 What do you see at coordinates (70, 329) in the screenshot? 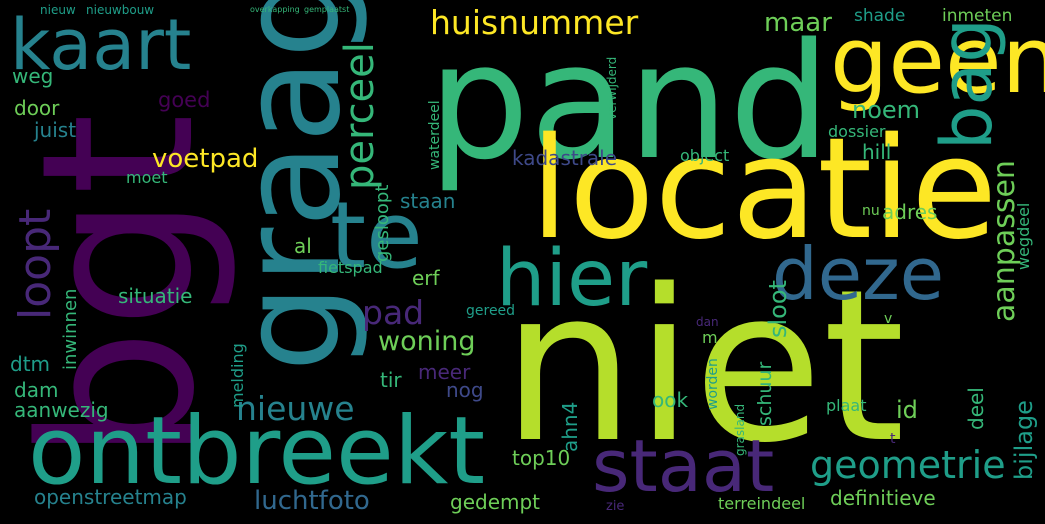
I see `word-inwinnen: inwinnen` at bounding box center [70, 329].